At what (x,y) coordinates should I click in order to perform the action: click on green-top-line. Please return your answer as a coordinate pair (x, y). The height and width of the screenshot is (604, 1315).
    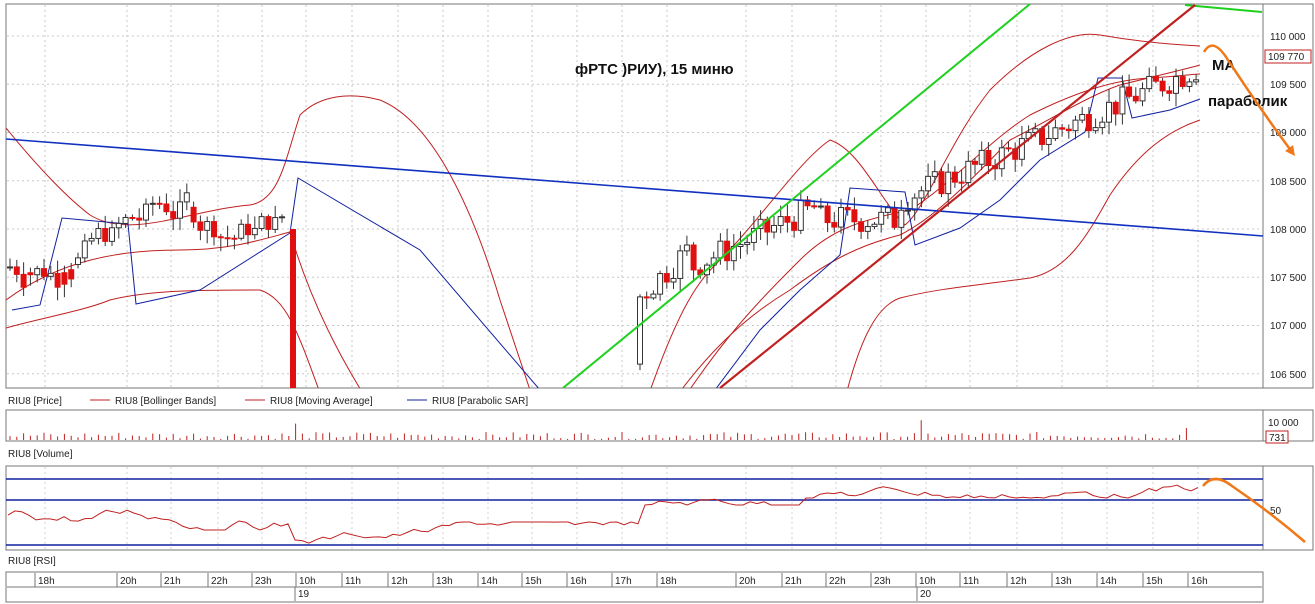
    Looking at the image, I should click on (1223, 8).